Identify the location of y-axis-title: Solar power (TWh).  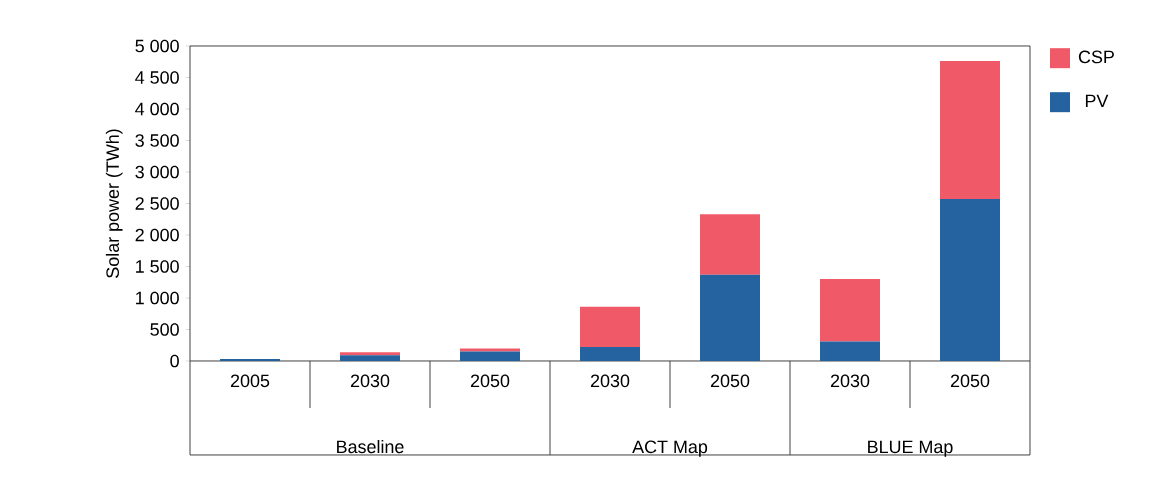
(114, 203).